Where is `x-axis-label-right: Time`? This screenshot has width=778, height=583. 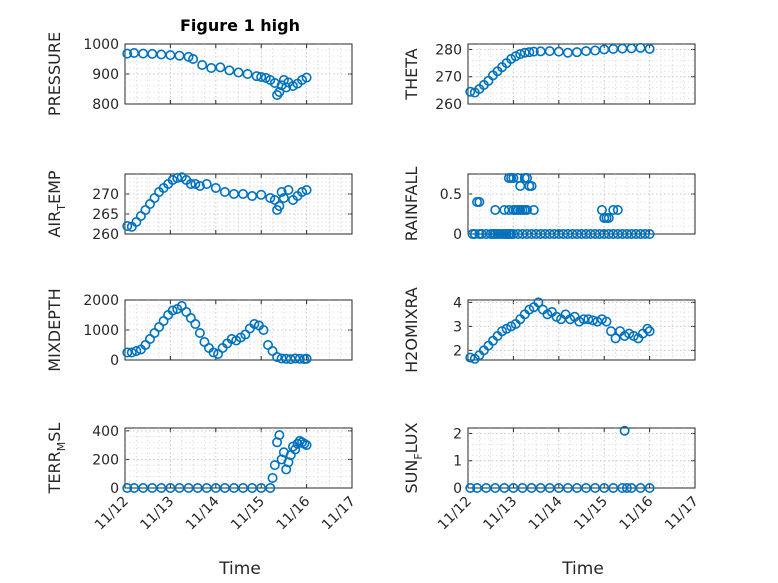
x-axis-label-right: Time is located at coordinates (582, 569).